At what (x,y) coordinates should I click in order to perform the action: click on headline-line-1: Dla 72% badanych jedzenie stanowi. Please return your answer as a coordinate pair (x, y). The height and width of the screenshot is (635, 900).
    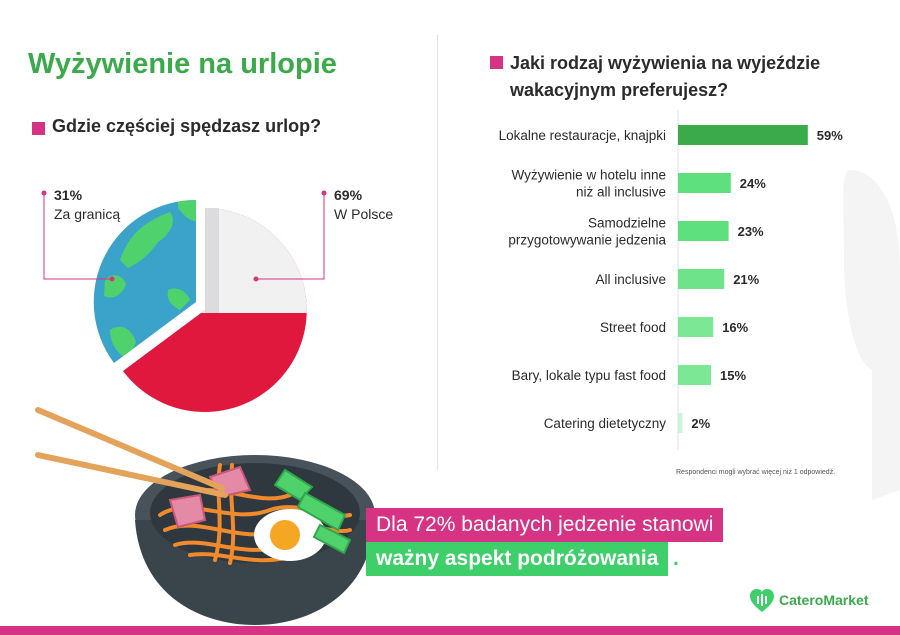
    Looking at the image, I should click on (545, 525).